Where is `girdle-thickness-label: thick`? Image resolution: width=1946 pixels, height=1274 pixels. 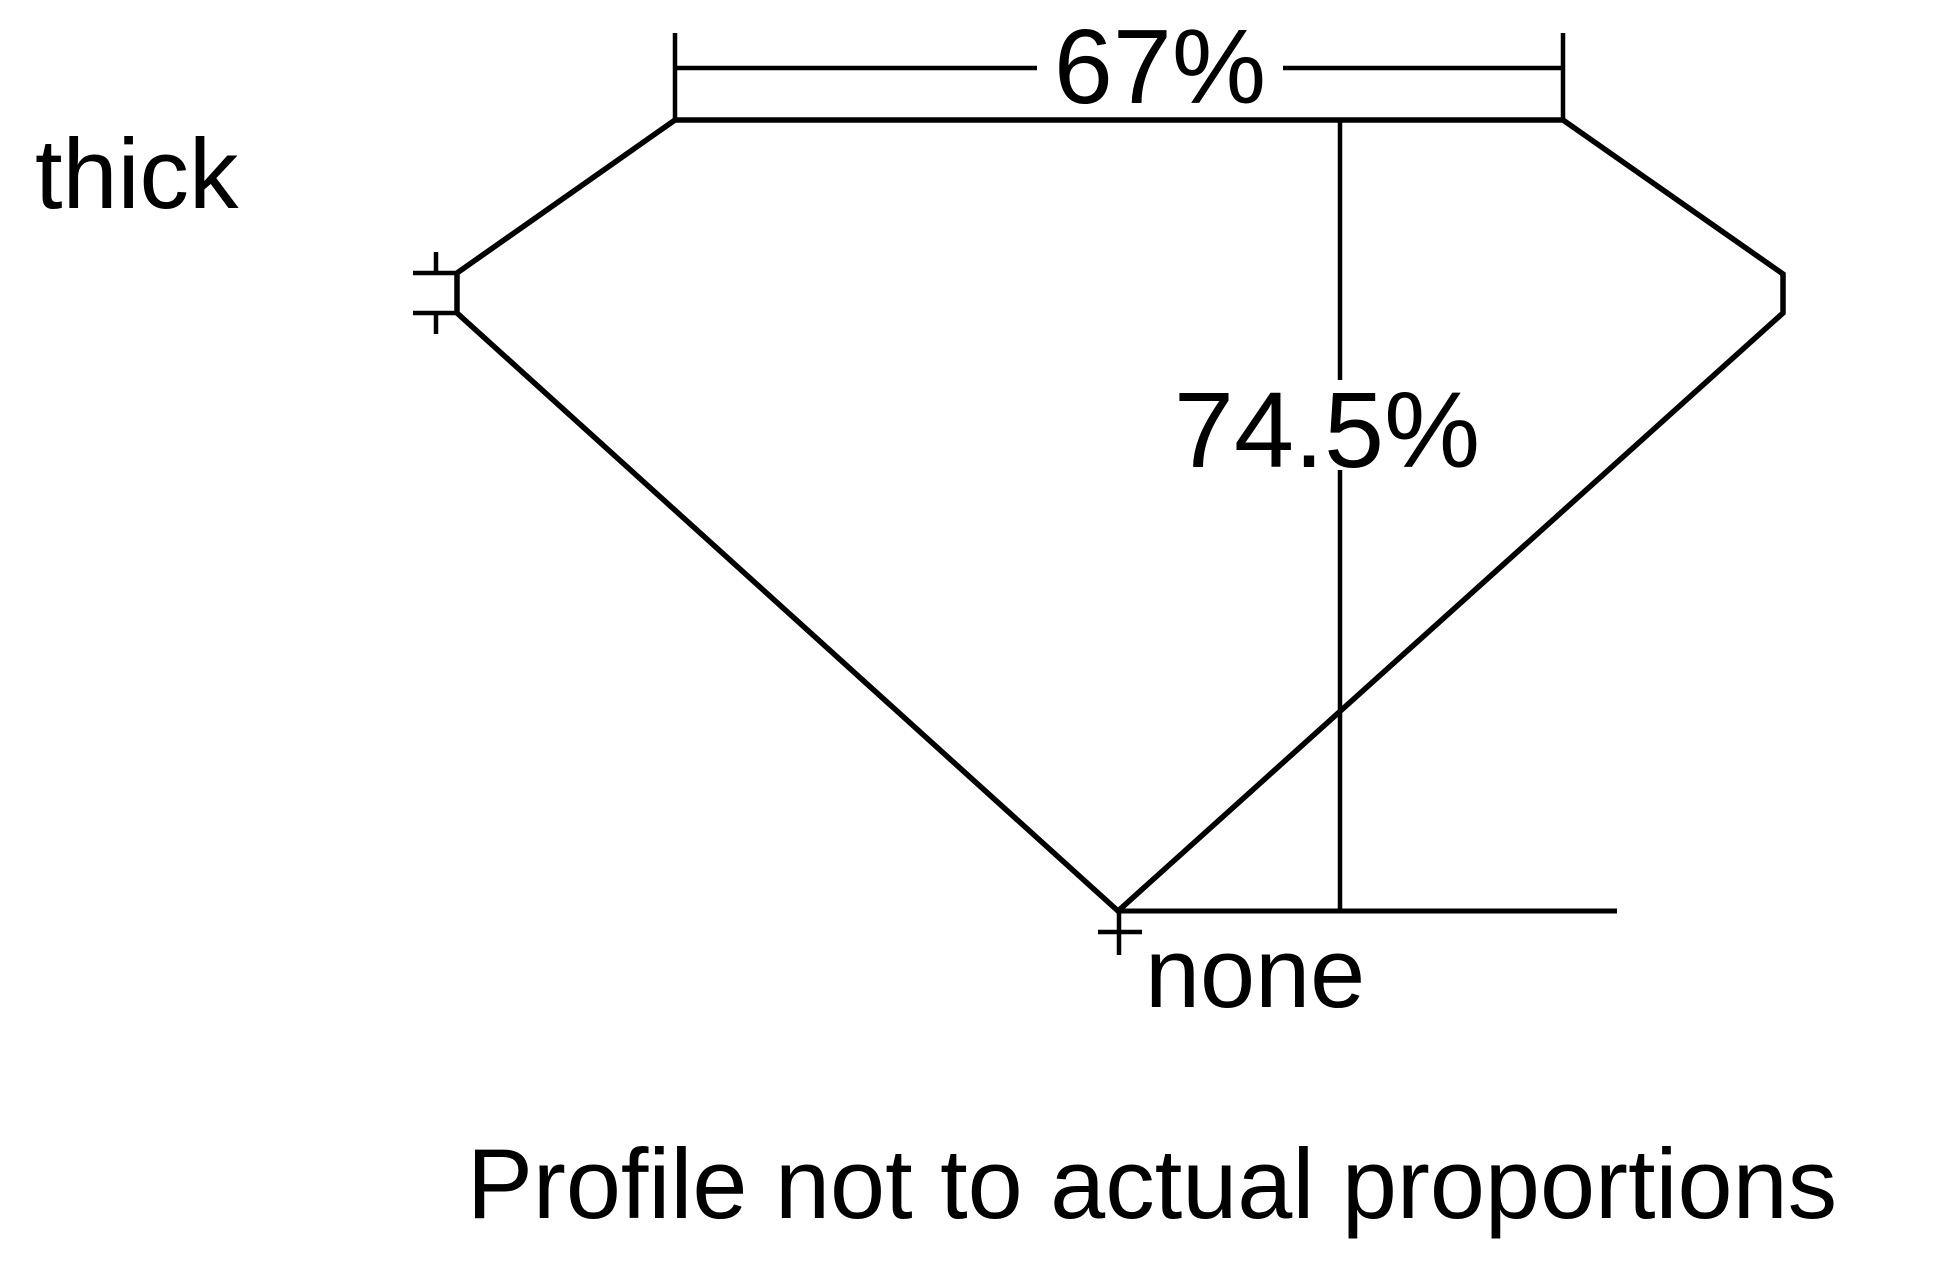
girdle-thickness-label: thick is located at coordinates (137, 173).